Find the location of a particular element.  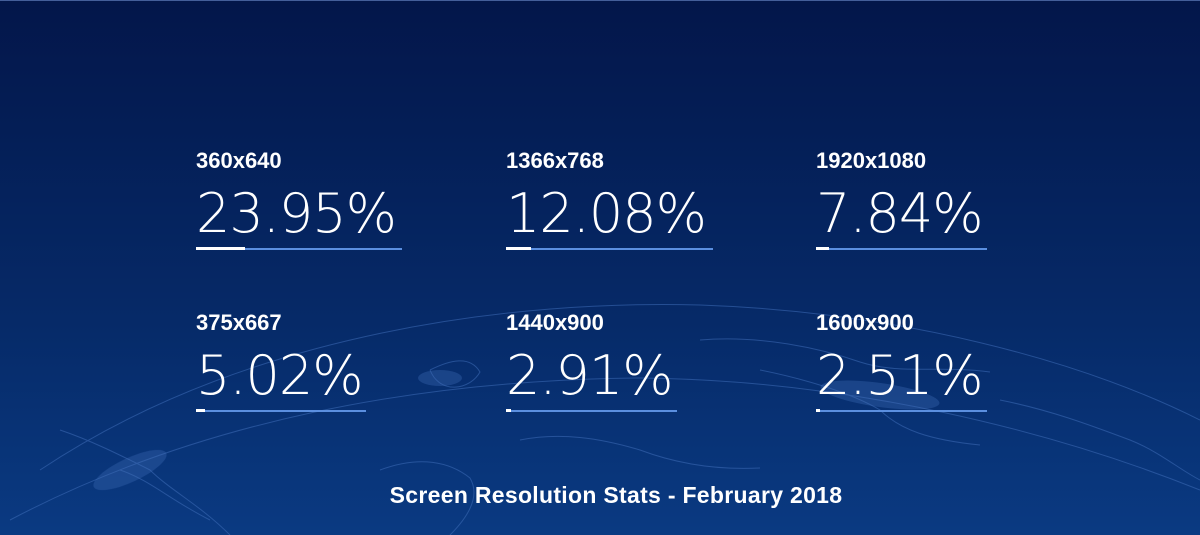

top-border is located at coordinates (600, 0).